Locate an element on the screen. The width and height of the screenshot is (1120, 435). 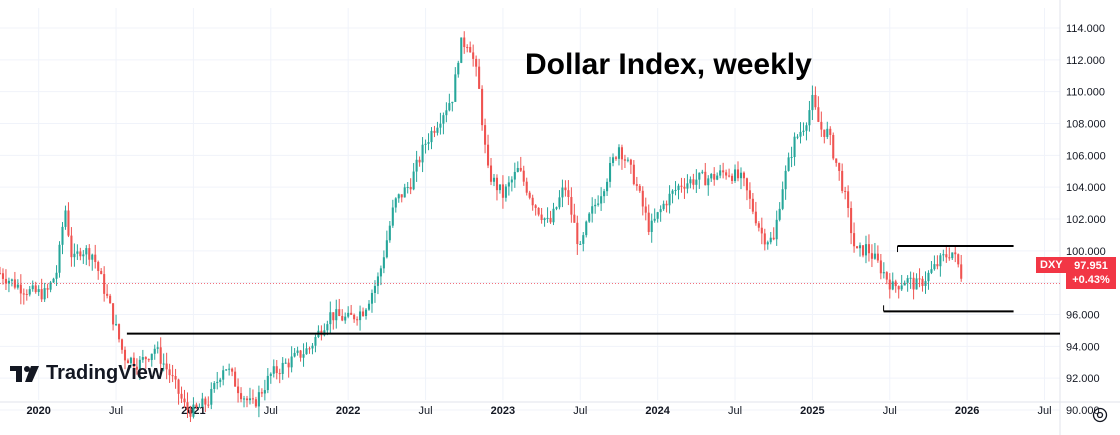
settings-gear-icon is located at coordinates (1100, 415).